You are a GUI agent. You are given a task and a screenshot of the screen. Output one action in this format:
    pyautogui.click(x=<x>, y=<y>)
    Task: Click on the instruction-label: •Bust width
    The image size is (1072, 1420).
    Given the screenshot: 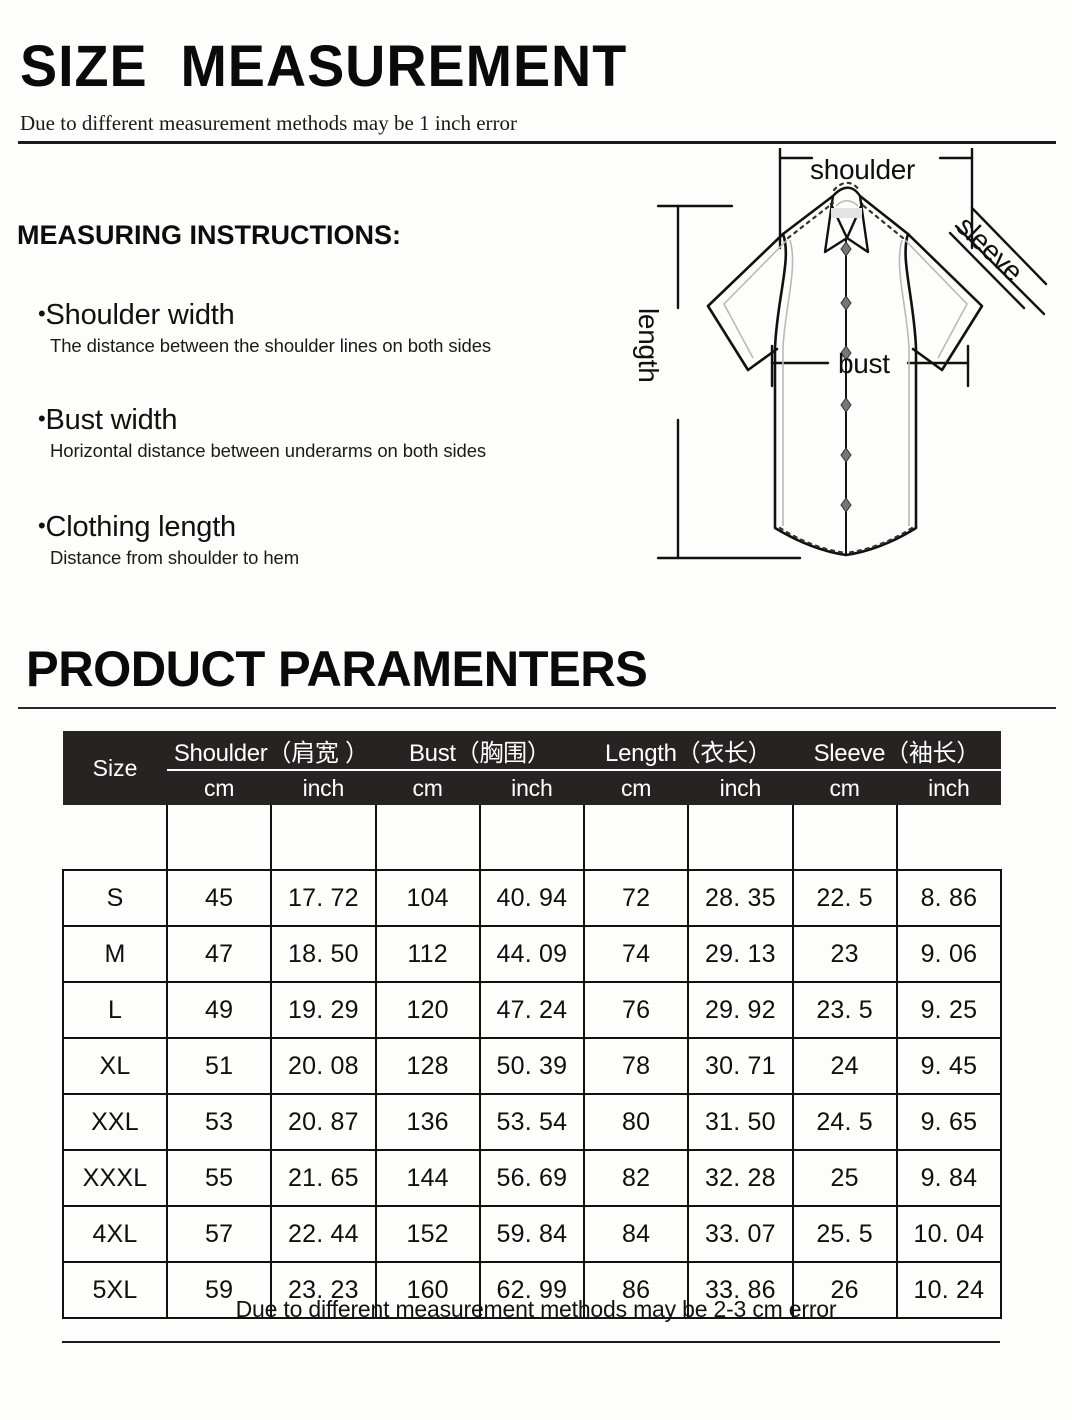 What is the action you would take?
    pyautogui.click(x=262, y=420)
    